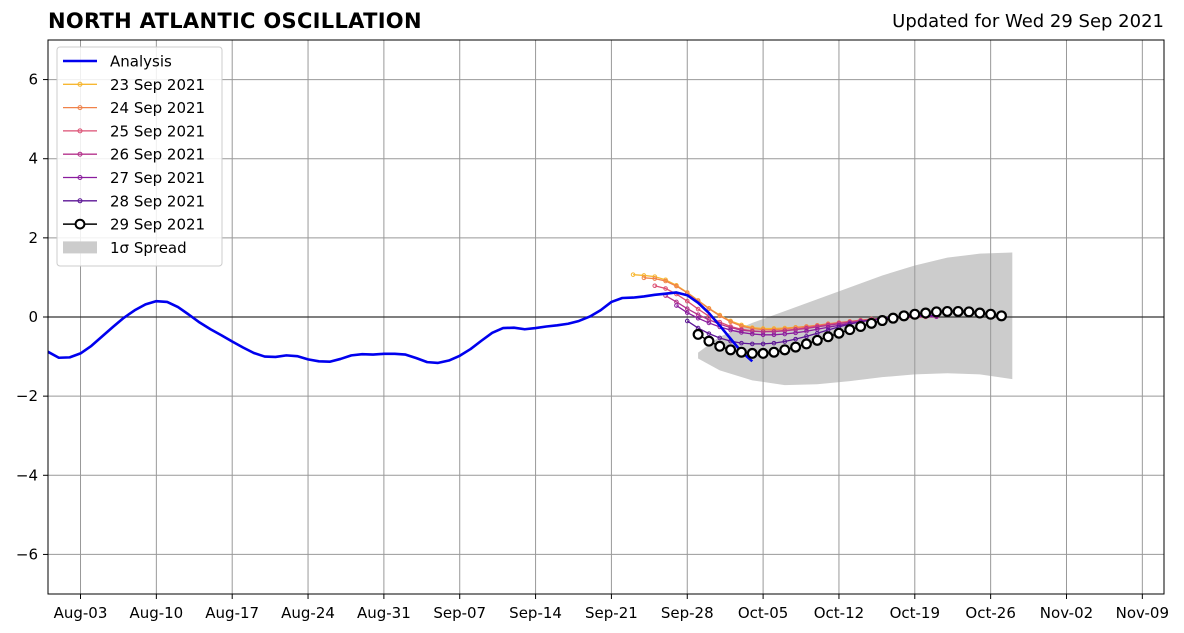 The height and width of the screenshot is (633, 1184). Describe the element at coordinates (148, 248) in the screenshot. I see `legend-label: 1σ Spread` at that location.